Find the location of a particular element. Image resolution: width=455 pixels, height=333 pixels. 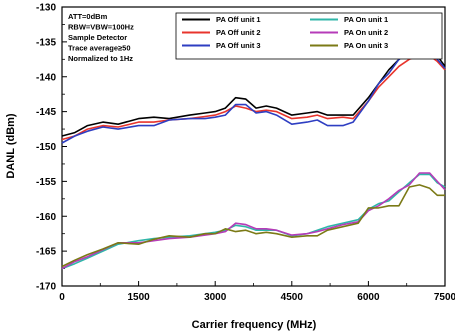

y-axis-ticks: -170 -165 -160 -155 -150 -145 -140 -135 -130 is located at coordinates (51, 148).